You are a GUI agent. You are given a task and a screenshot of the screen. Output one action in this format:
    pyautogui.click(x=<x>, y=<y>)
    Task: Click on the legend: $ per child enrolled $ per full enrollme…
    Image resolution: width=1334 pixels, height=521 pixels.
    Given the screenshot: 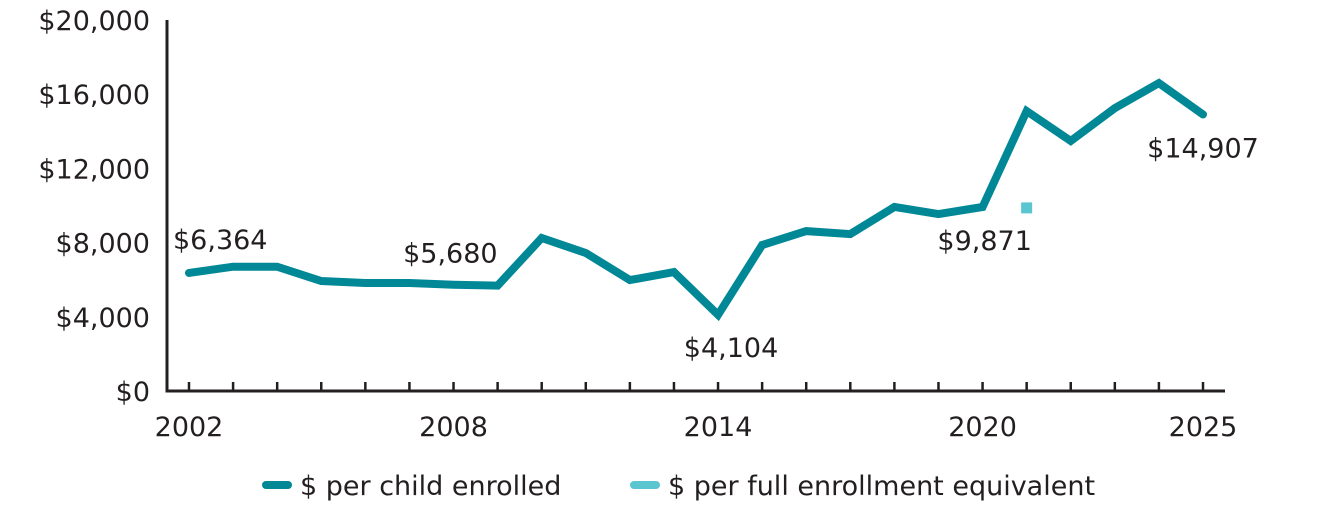 What is the action you would take?
    pyautogui.click(x=678, y=486)
    